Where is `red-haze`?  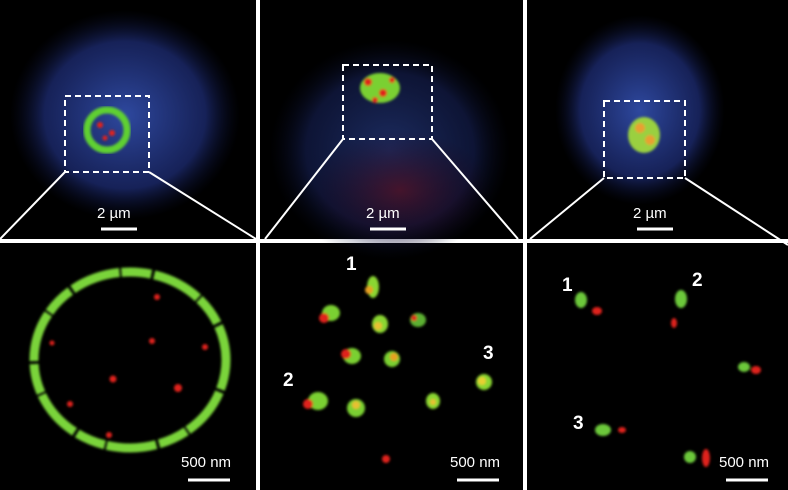 red-haze is located at coordinates (400, 190).